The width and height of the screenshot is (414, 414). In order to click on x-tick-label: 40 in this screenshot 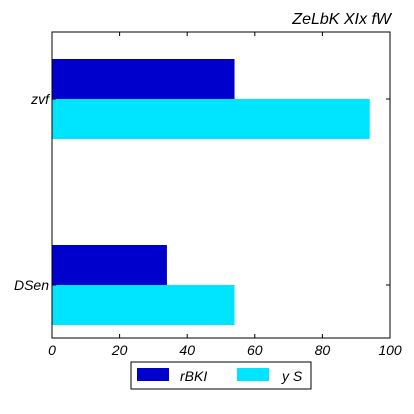, I will do `click(187, 350)`.